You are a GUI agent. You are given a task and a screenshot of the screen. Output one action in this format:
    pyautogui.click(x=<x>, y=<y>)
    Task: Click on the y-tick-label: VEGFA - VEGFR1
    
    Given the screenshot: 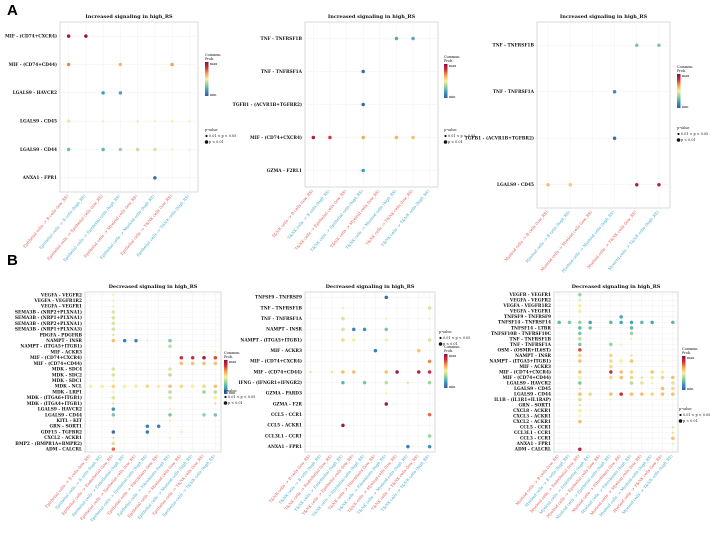 What is the action you would take?
    pyautogui.click(x=530, y=312)
    